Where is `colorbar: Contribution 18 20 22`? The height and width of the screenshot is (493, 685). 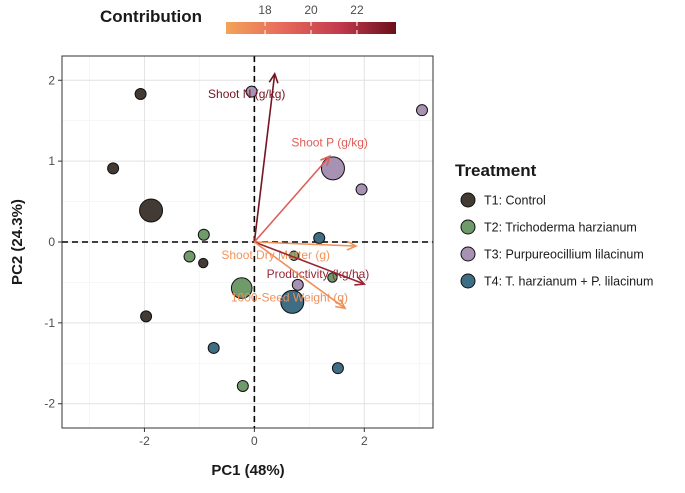 colorbar: Contribution 18 20 22 is located at coordinates (248, 18).